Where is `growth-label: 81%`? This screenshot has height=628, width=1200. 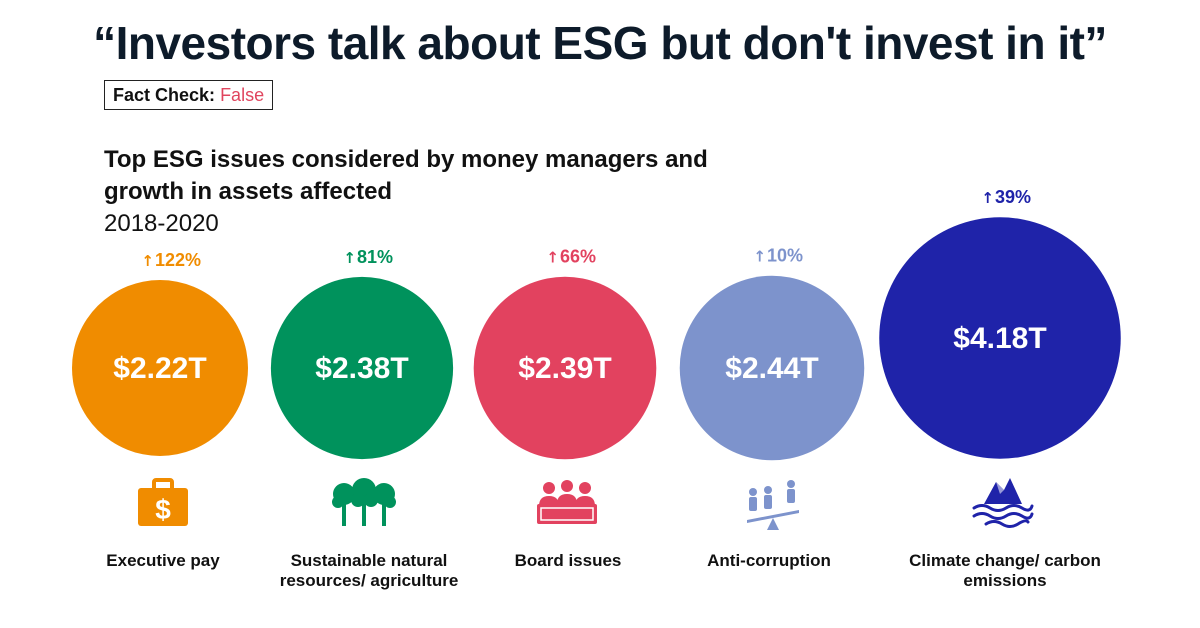
growth-label: 81% is located at coordinates (375, 257).